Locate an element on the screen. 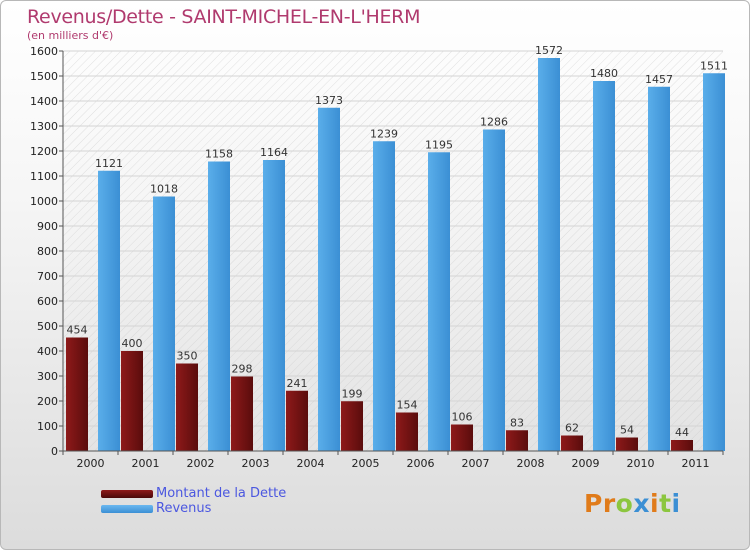  legend-swatch-debt is located at coordinates (127, 494).